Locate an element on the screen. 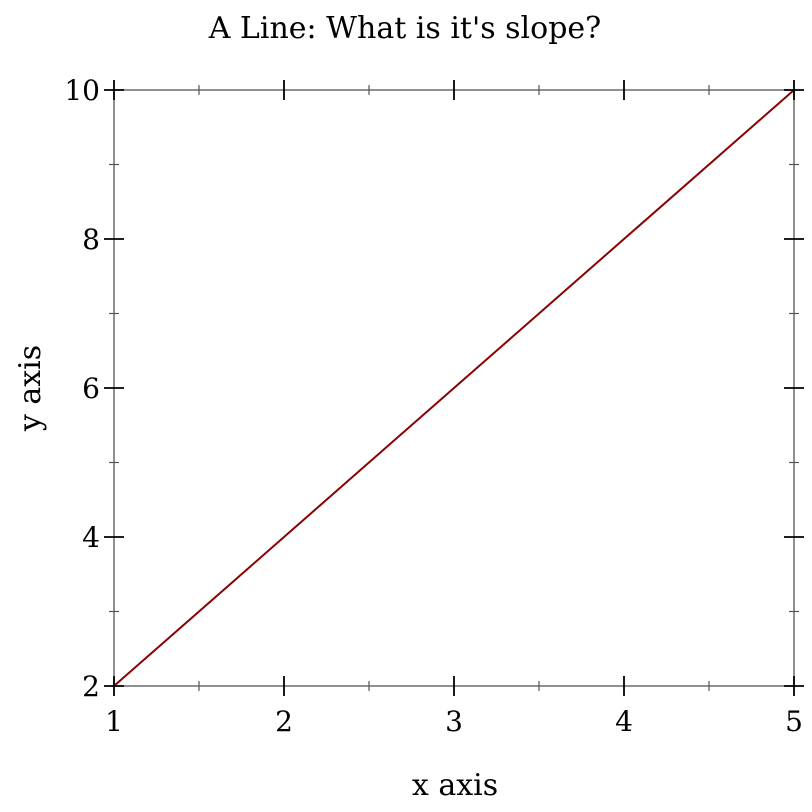 The height and width of the screenshot is (812, 812). y-tick-label: 2 is located at coordinates (91, 686).